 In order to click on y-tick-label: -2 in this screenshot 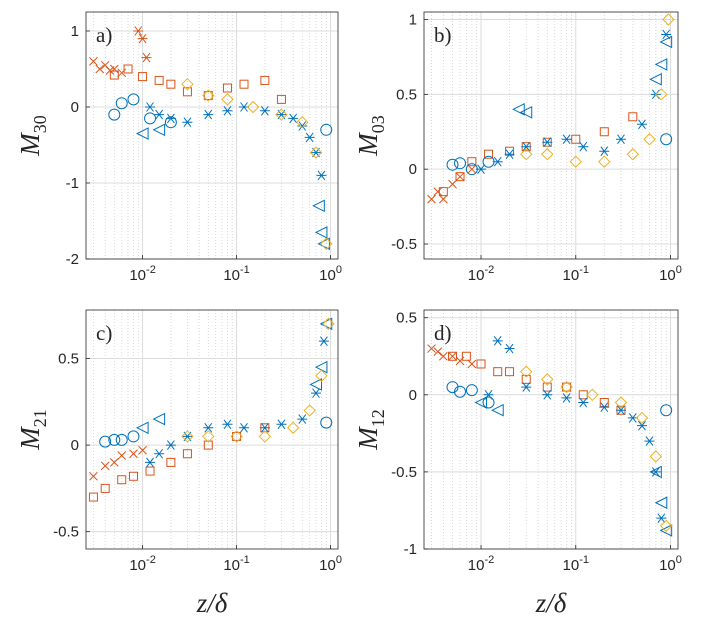, I will do `click(72, 259)`.